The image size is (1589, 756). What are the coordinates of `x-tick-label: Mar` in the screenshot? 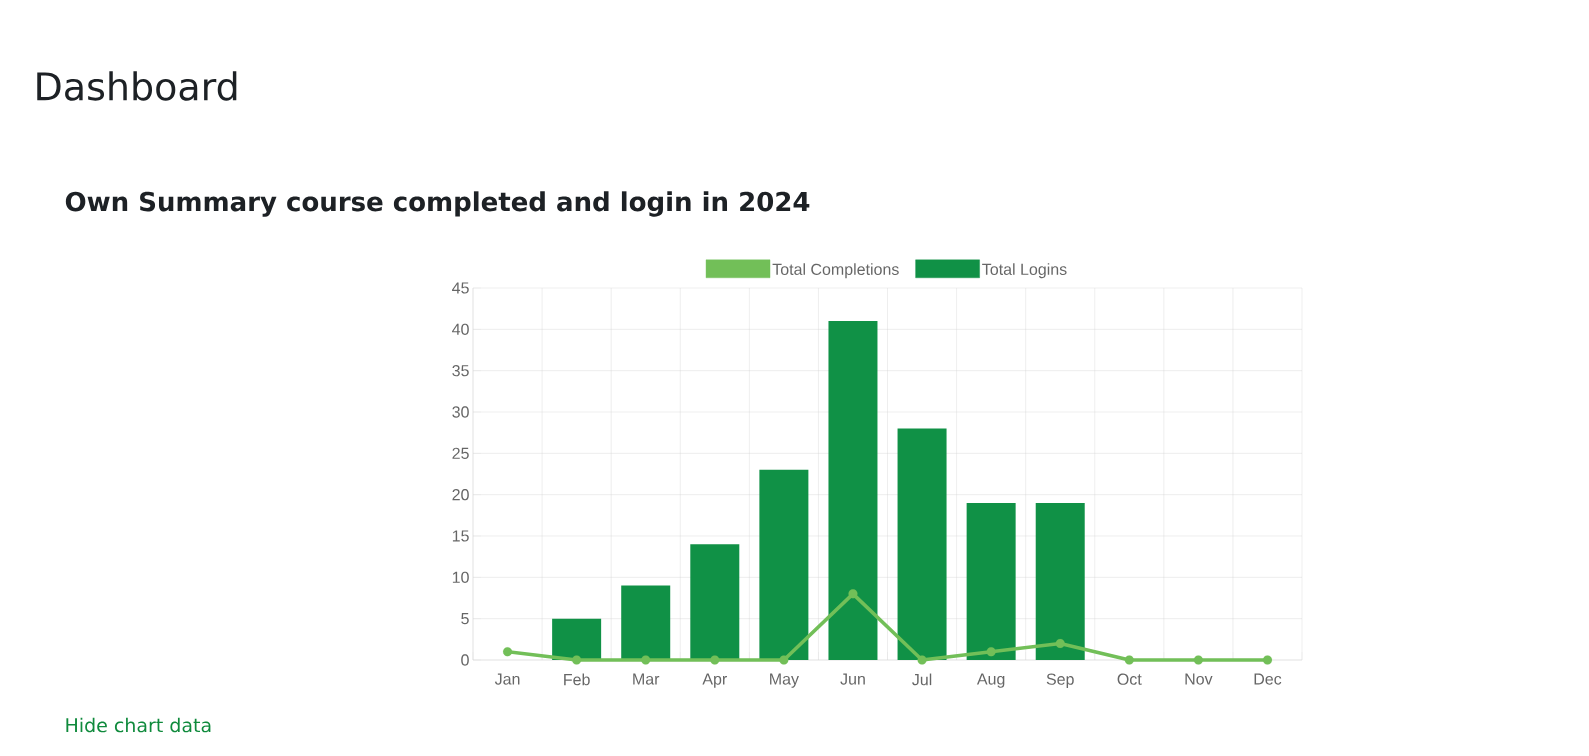 It's located at (646, 679).